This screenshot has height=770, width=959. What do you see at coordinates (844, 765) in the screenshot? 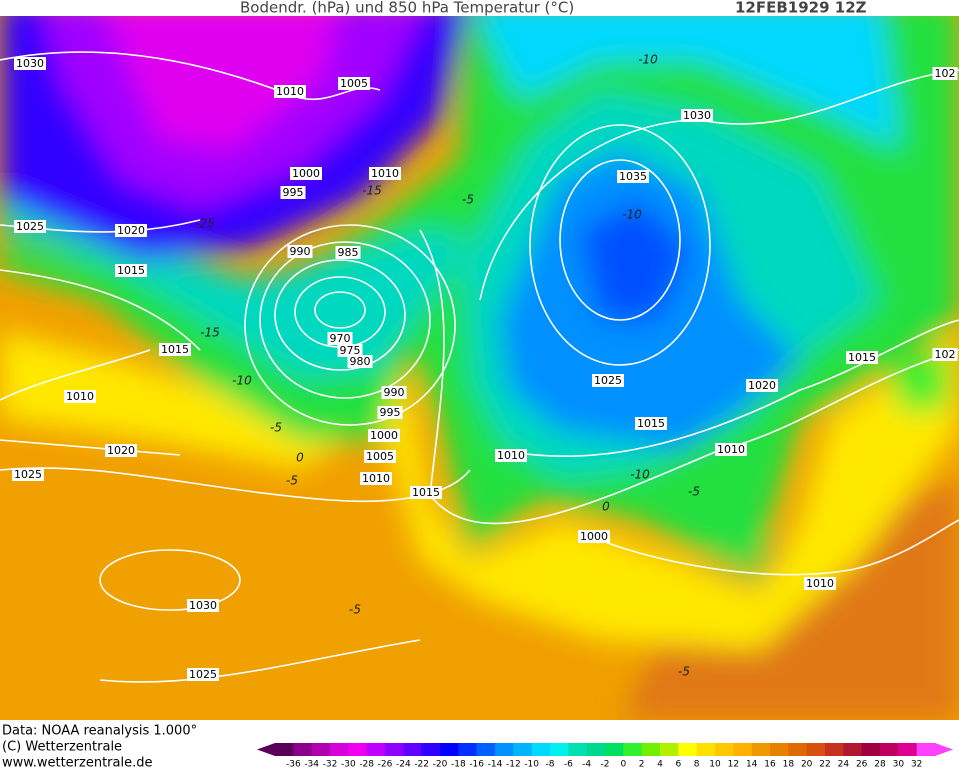
I see `colorbar-tick-label: 24` at bounding box center [844, 765].